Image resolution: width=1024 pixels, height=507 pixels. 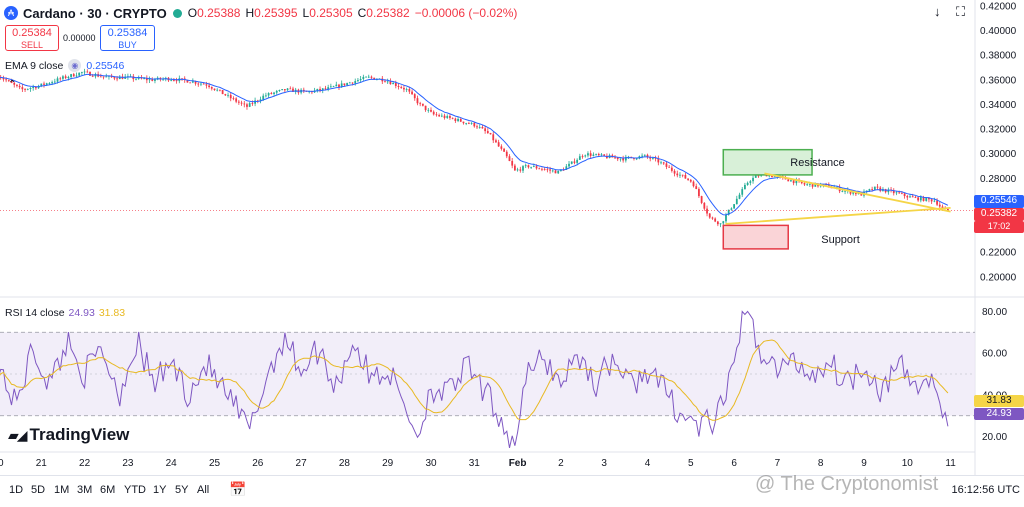 I want to click on time-tick-label: 30, so click(x=431, y=463).